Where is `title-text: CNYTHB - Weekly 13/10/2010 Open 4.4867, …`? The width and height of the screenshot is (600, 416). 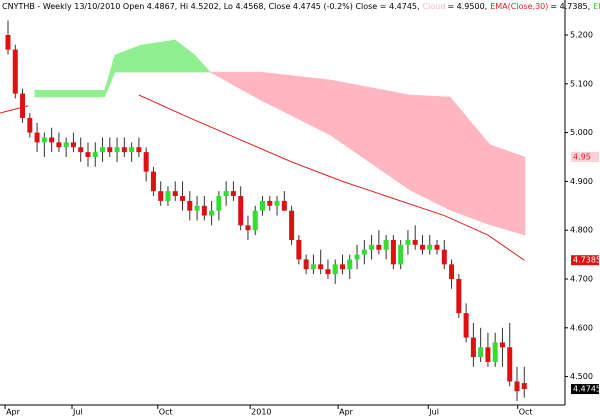 title-text: CNYTHB - Weekly 13/10/2010 Open 4.4867, … is located at coordinates (211, 6).